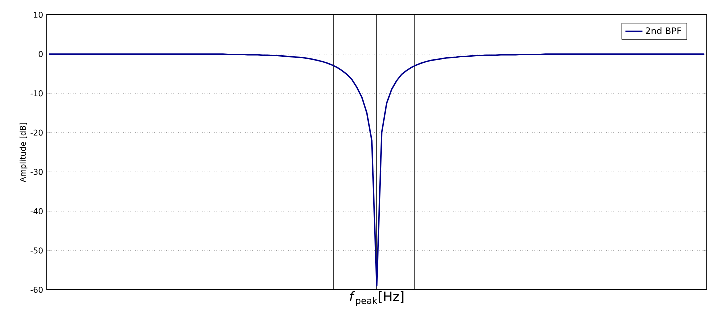 This screenshot has width=720, height=324. What do you see at coordinates (377, 299) in the screenshot?
I see `x-axis-title: f$_{peak}$[Hz]` at bounding box center [377, 299].